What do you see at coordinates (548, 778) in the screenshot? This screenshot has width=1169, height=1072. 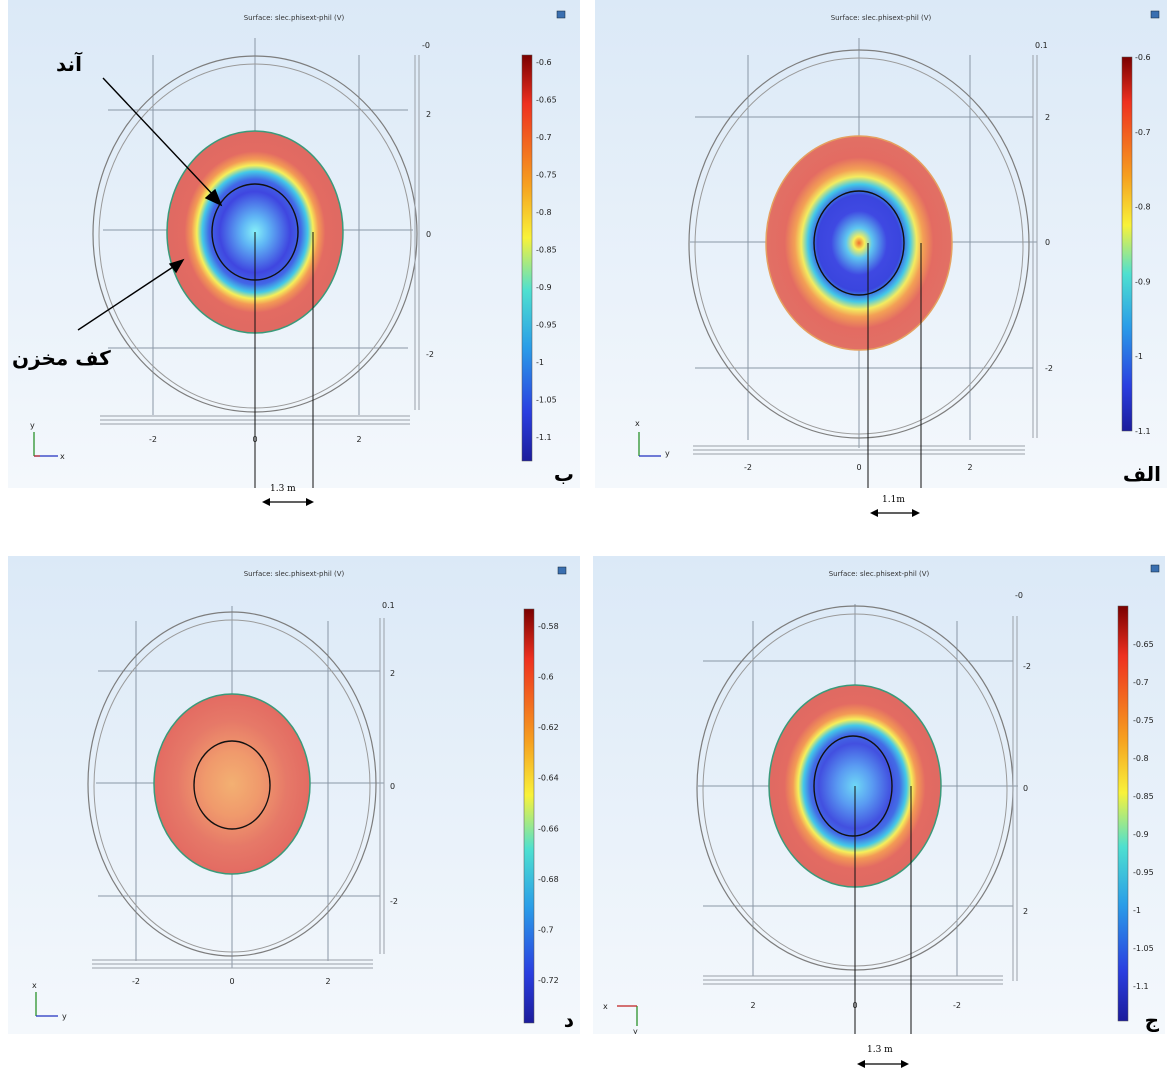 I see `colorbar-tick-label: -0.64` at bounding box center [548, 778].